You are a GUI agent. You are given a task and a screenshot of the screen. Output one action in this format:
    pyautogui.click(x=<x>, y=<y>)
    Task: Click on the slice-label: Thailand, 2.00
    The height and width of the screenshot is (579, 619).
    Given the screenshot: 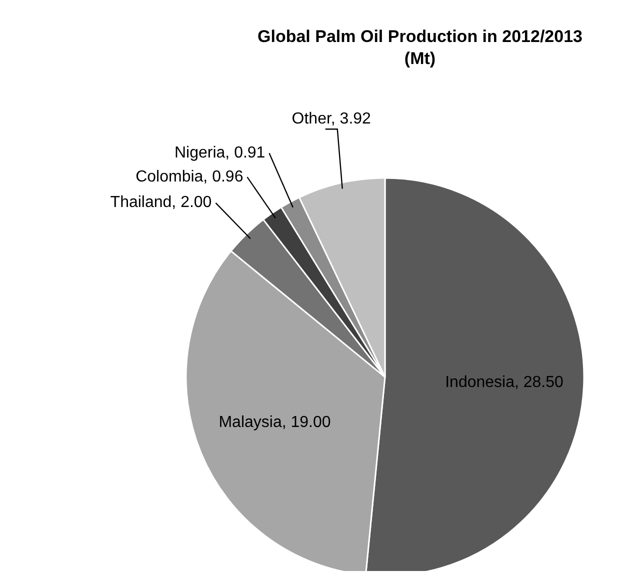 What is the action you would take?
    pyautogui.click(x=161, y=203)
    